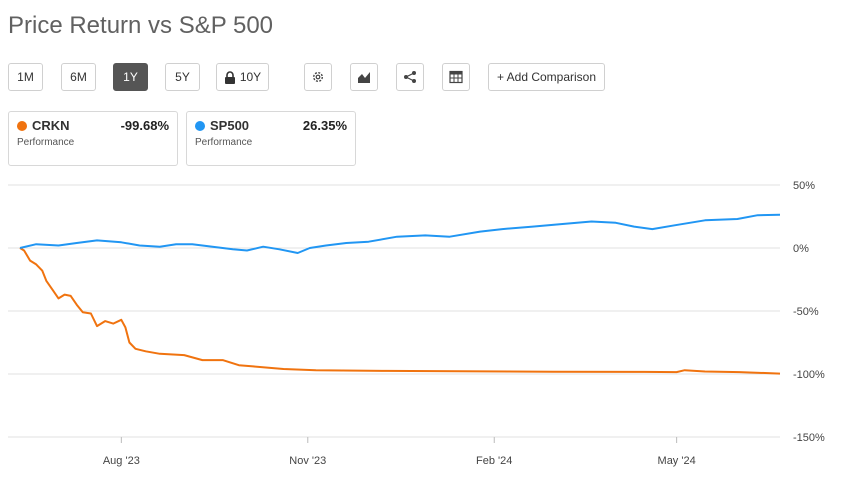 Image resolution: width=851 pixels, height=478 pixels. What do you see at coordinates (806, 312) in the screenshot?
I see `y-tick-label: -50%` at bounding box center [806, 312].